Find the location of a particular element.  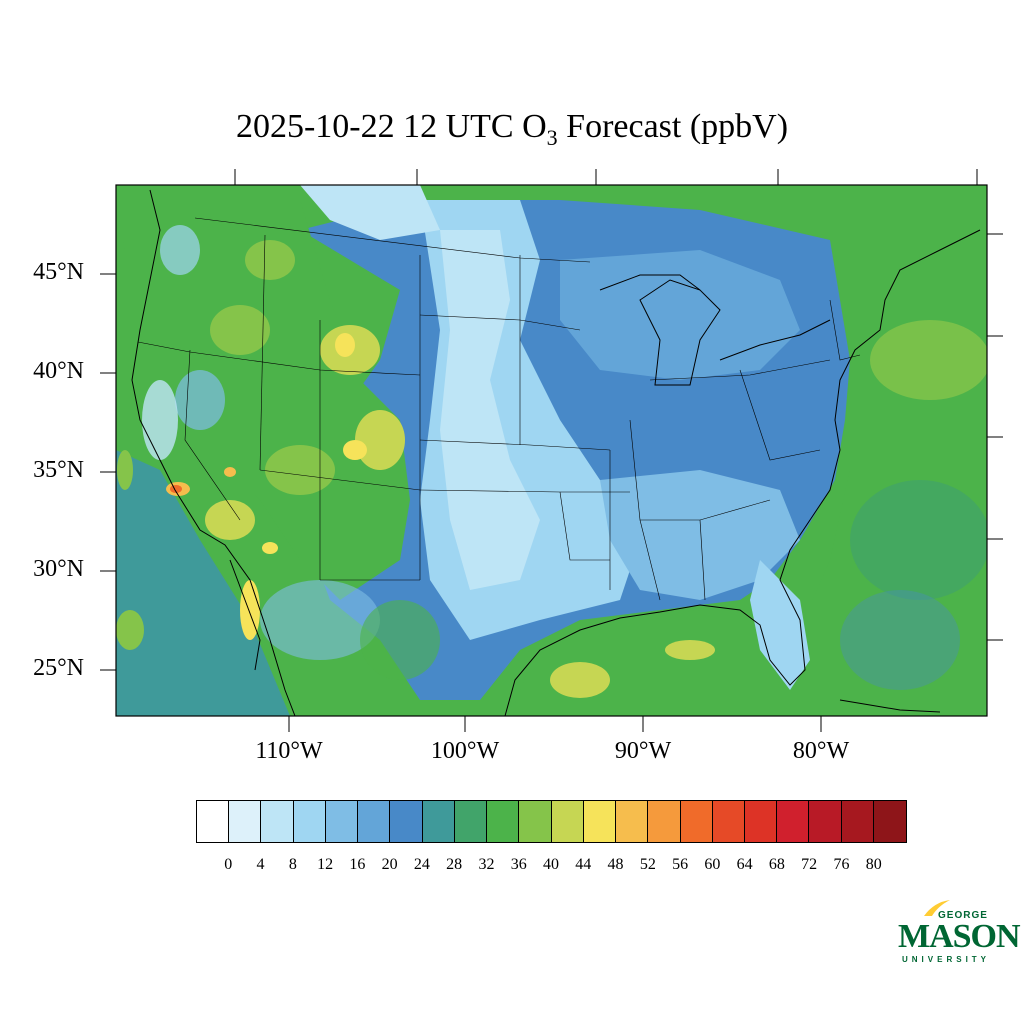

colorbar-tick-label: 4 is located at coordinates (260, 864).